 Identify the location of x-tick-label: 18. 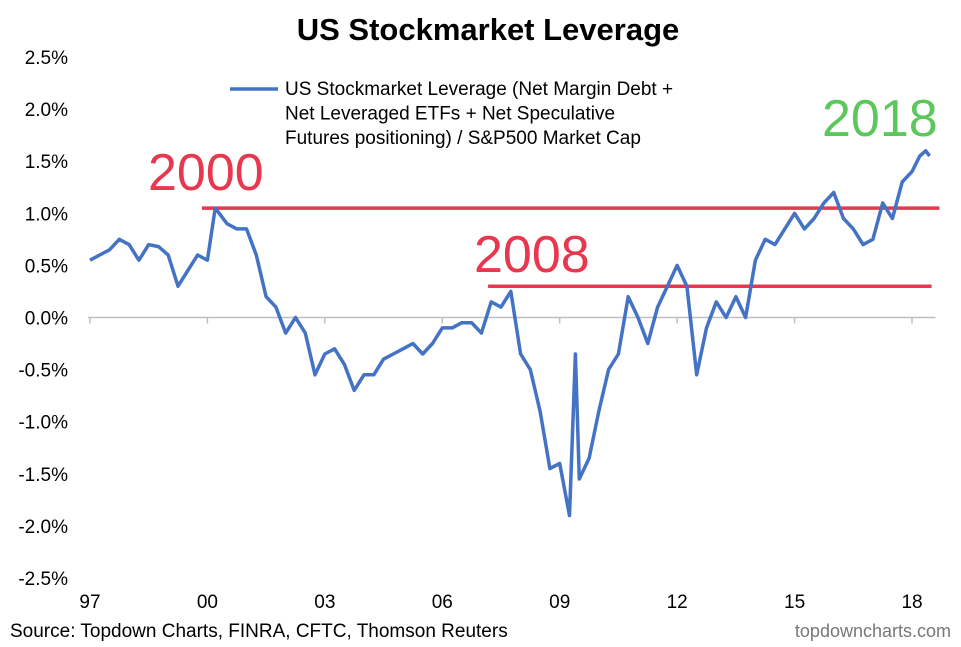
(911, 602).